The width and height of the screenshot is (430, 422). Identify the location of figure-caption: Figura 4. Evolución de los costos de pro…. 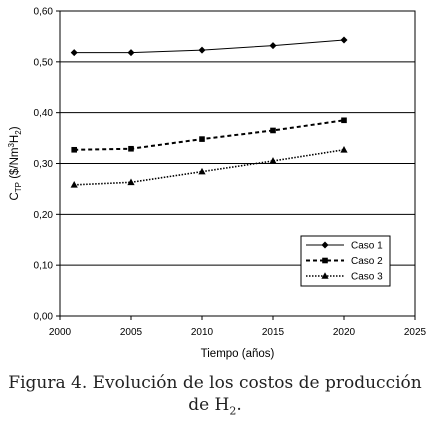
(215, 397).